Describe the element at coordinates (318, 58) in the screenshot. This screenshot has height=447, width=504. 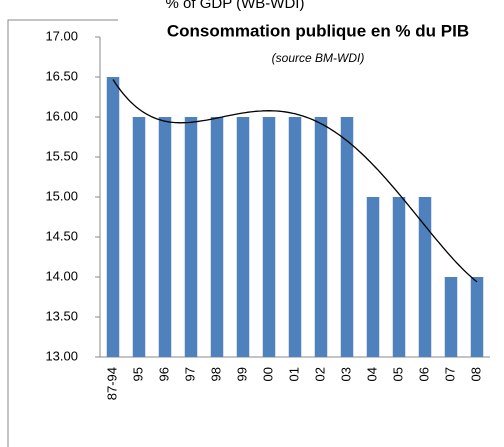
I see `chart-subtitle: (source BM-WDI)` at that location.